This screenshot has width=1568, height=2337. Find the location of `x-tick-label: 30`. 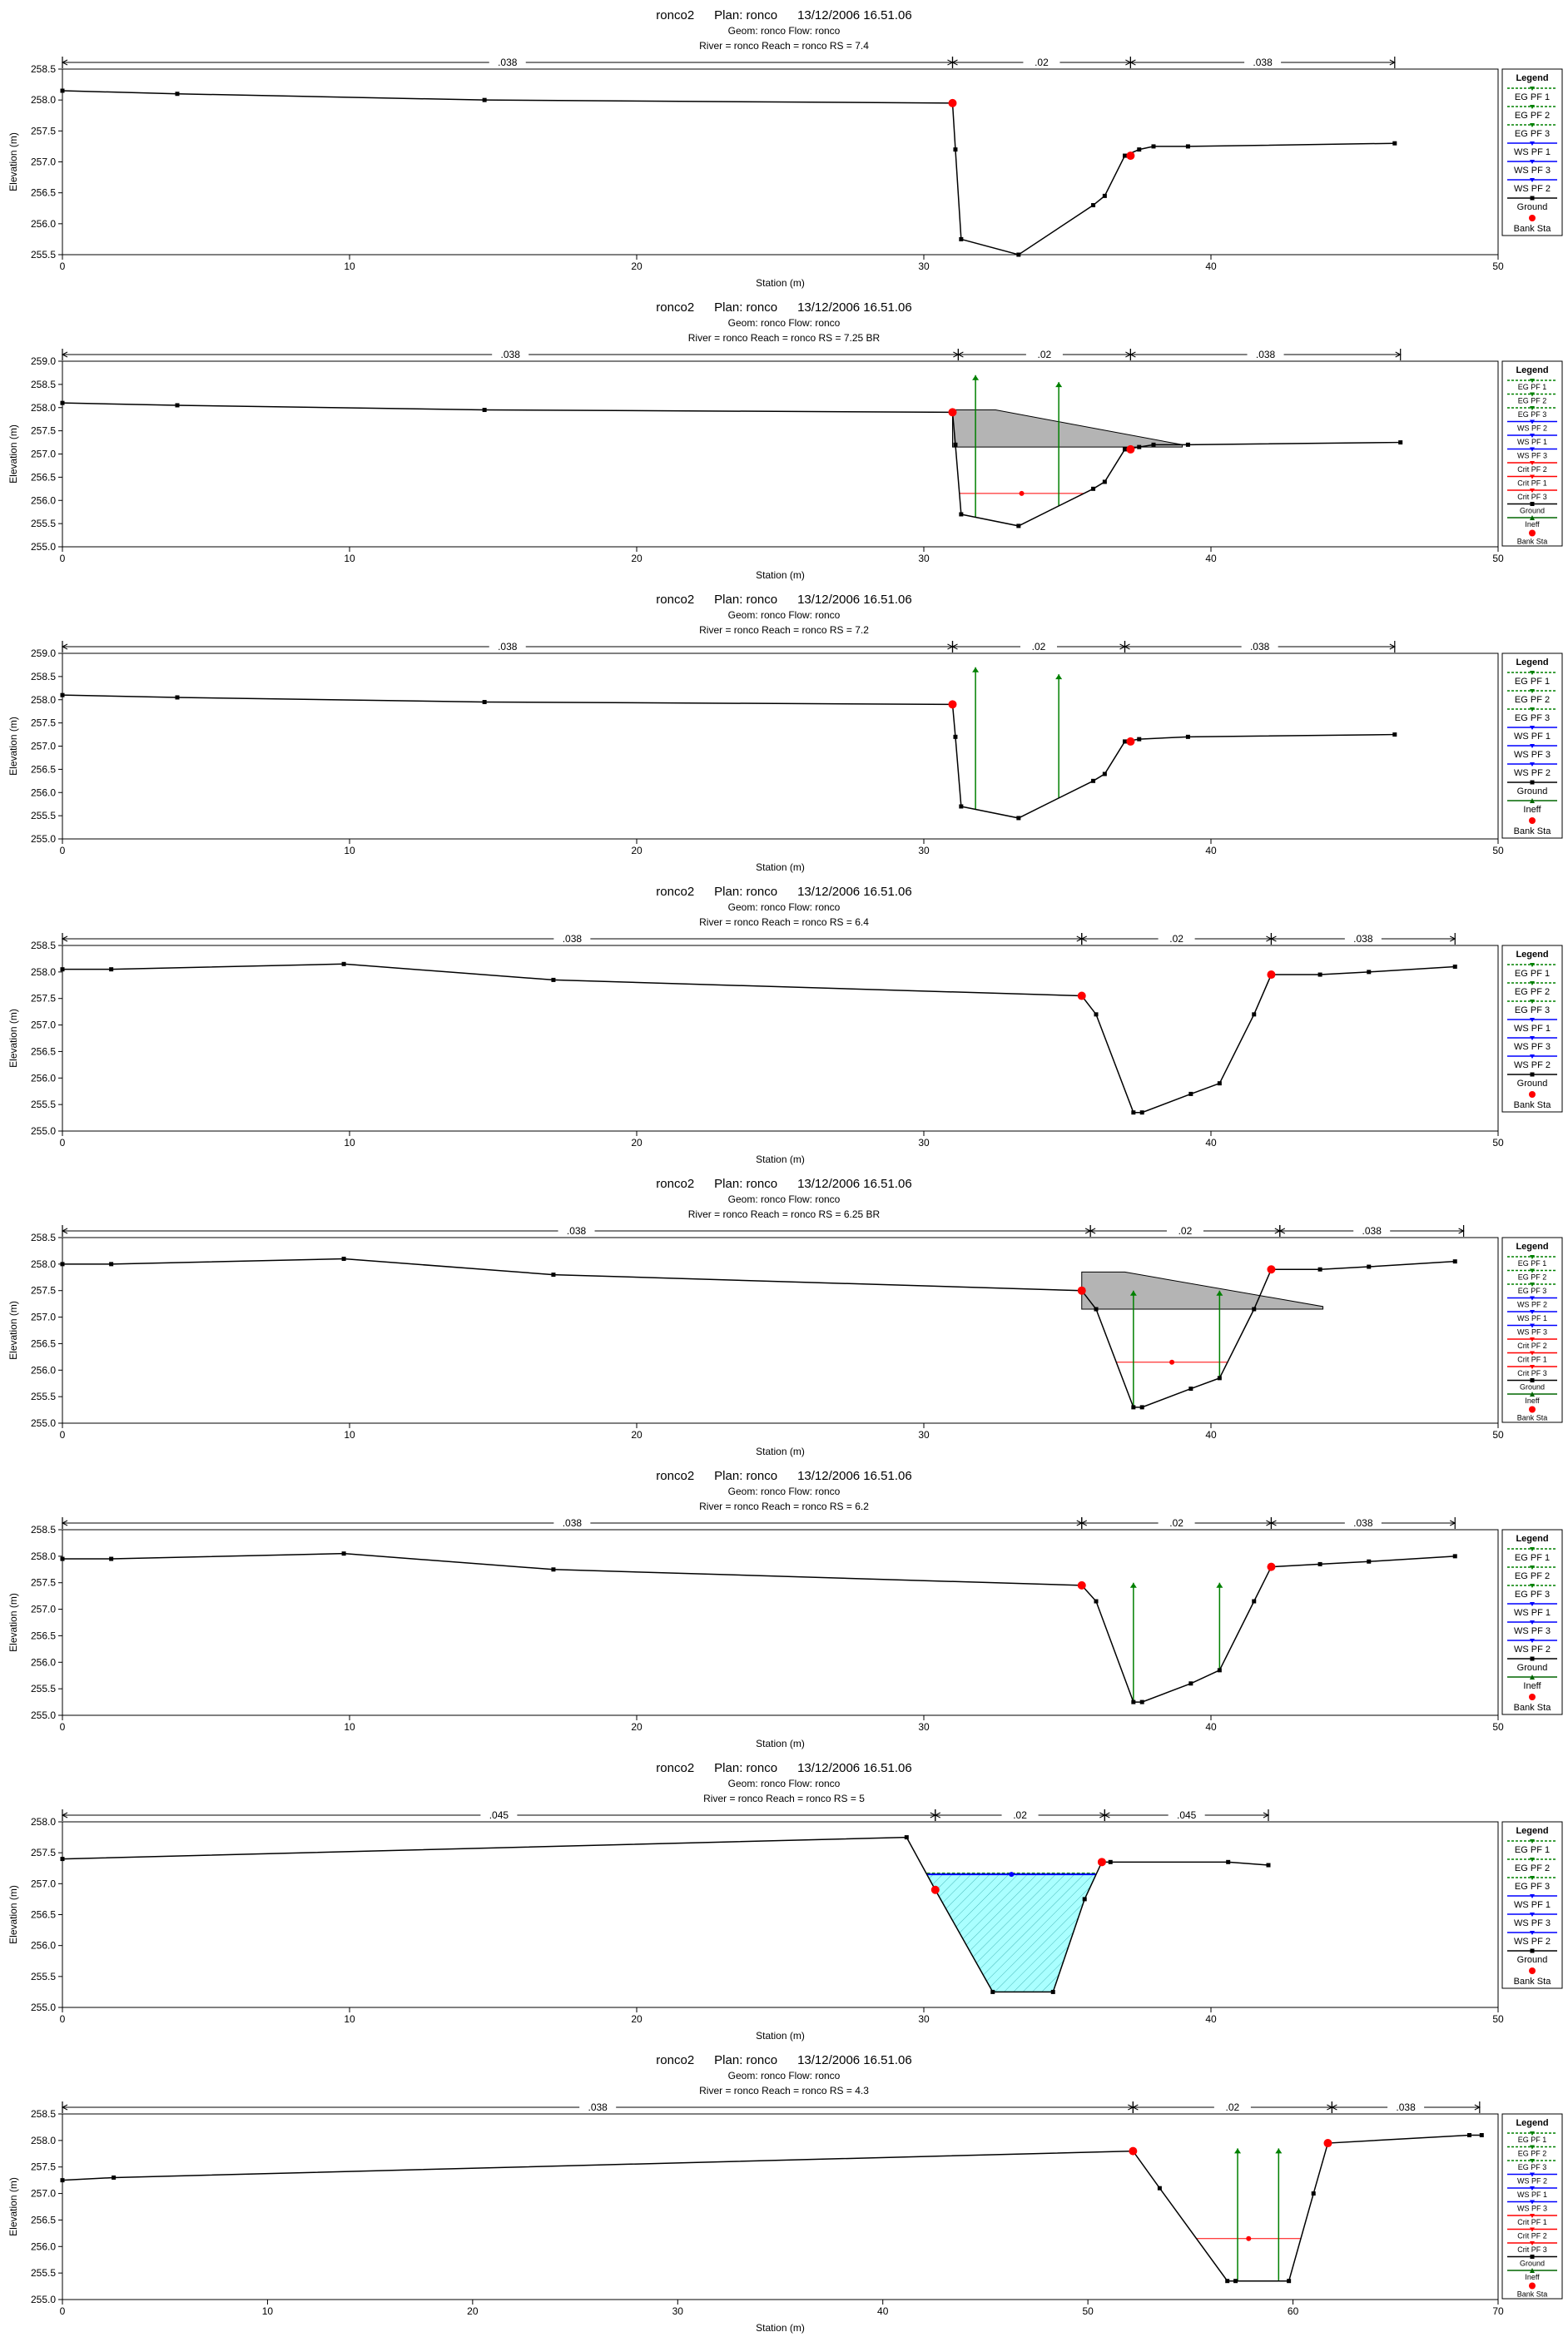

x-tick-label: 30 is located at coordinates (678, 2311).